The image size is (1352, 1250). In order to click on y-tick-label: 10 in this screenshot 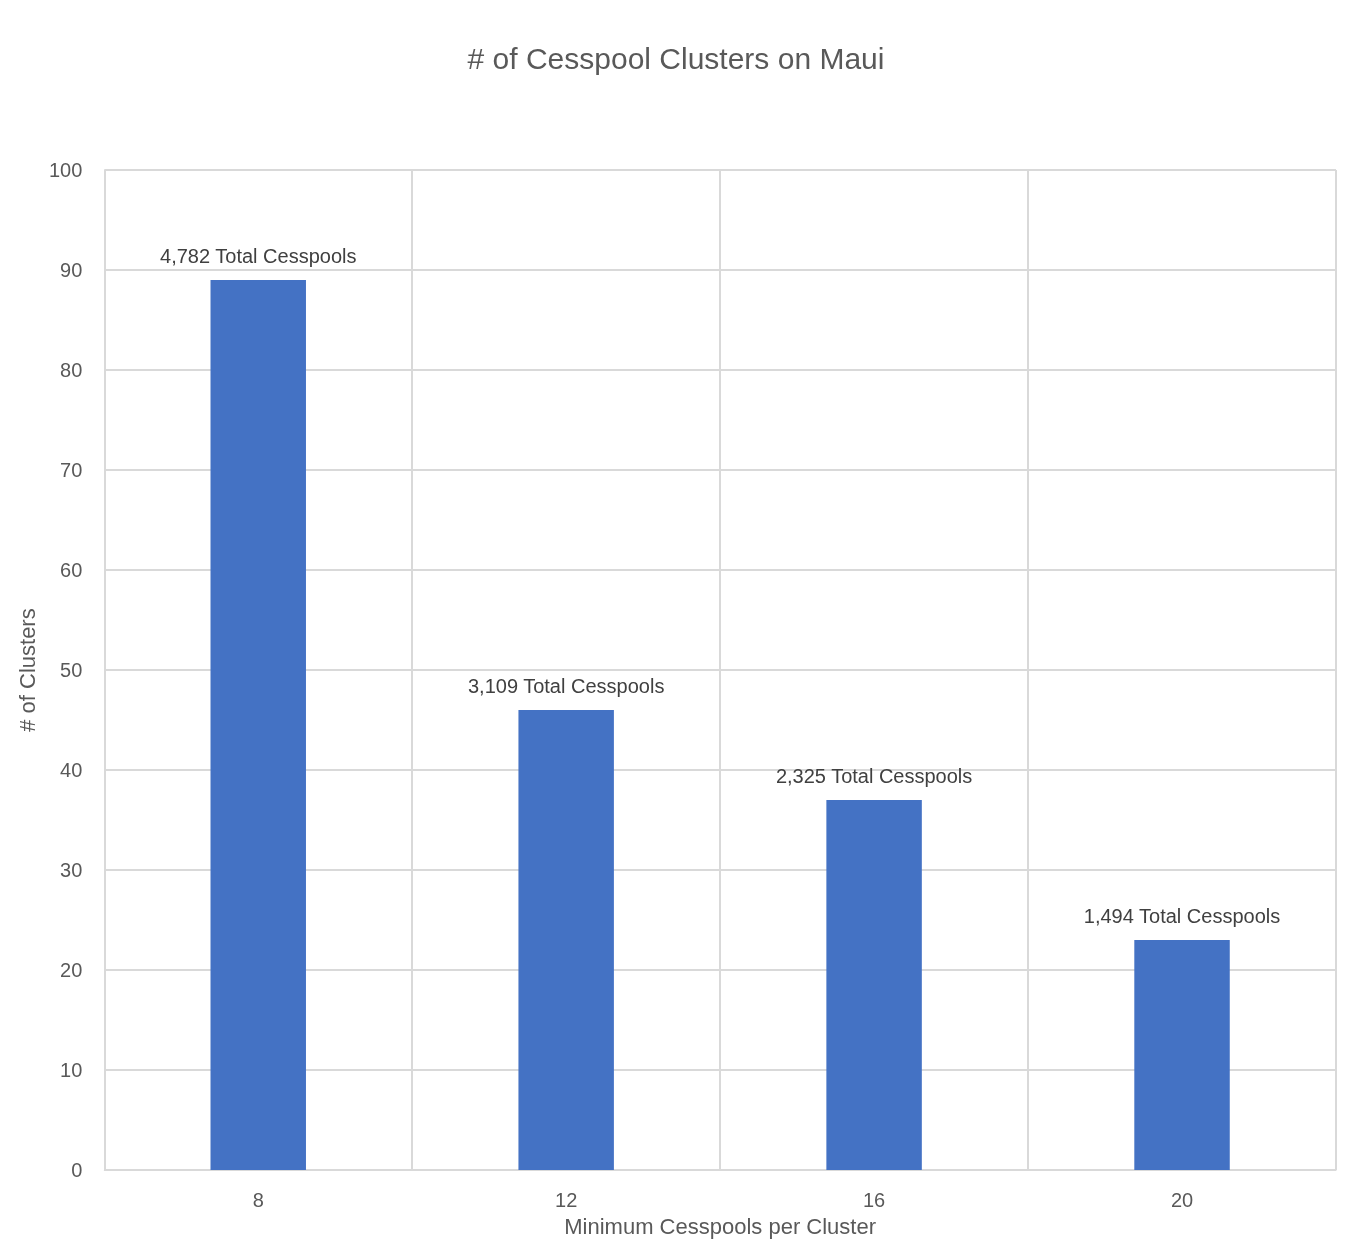, I will do `click(71, 1070)`.